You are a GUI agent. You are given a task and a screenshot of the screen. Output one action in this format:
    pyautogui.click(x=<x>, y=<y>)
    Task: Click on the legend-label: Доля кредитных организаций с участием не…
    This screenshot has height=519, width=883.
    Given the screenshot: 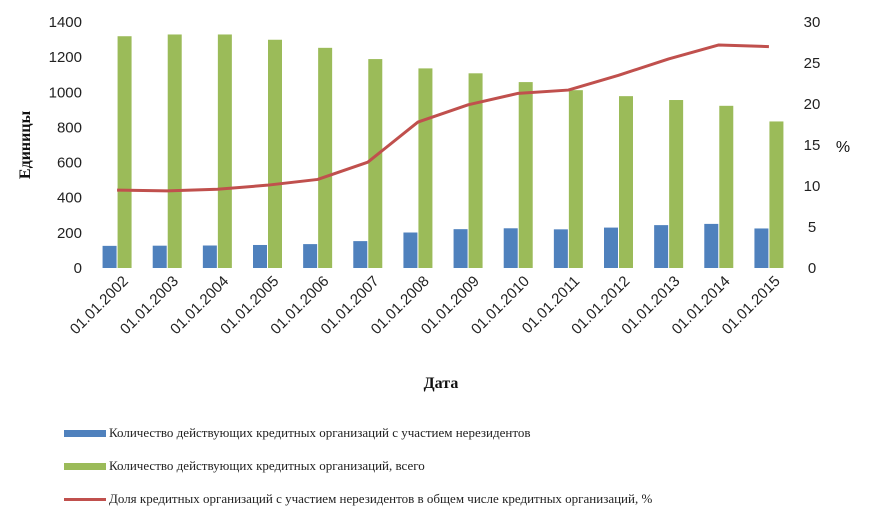 What is the action you would take?
    pyautogui.click(x=381, y=498)
    